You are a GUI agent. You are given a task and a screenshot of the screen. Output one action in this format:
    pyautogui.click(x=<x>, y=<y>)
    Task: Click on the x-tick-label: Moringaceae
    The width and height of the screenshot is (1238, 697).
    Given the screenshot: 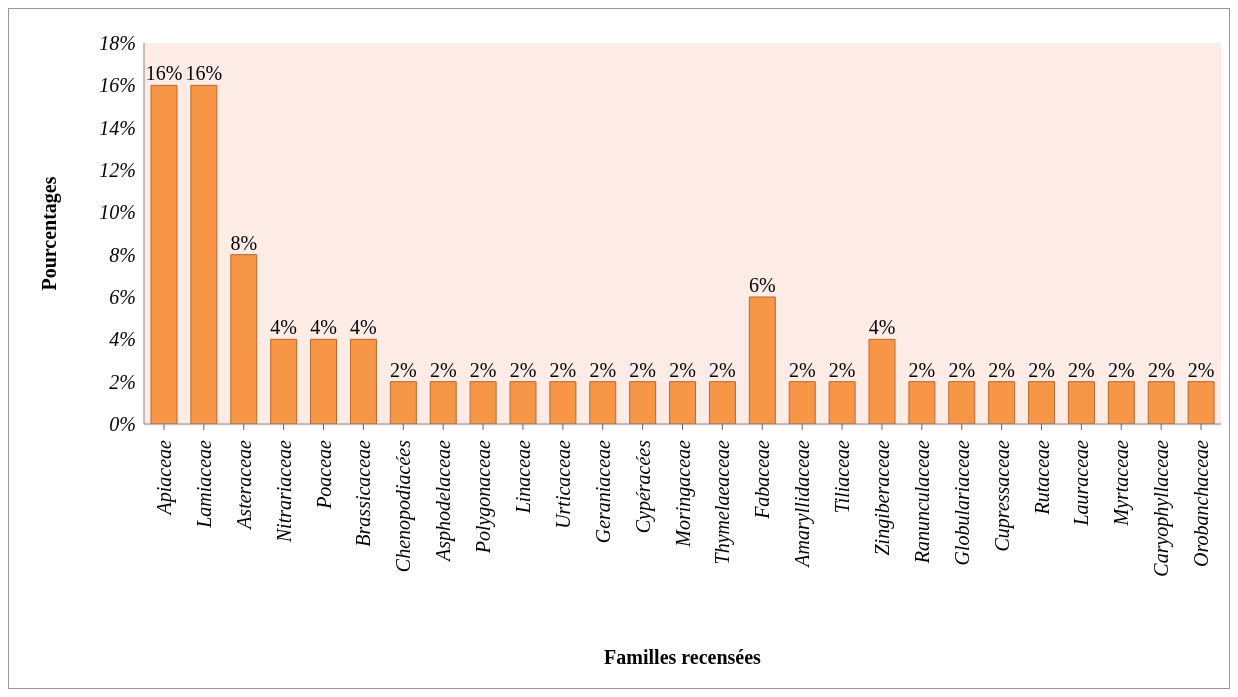 What is the action you would take?
    pyautogui.click(x=683, y=493)
    